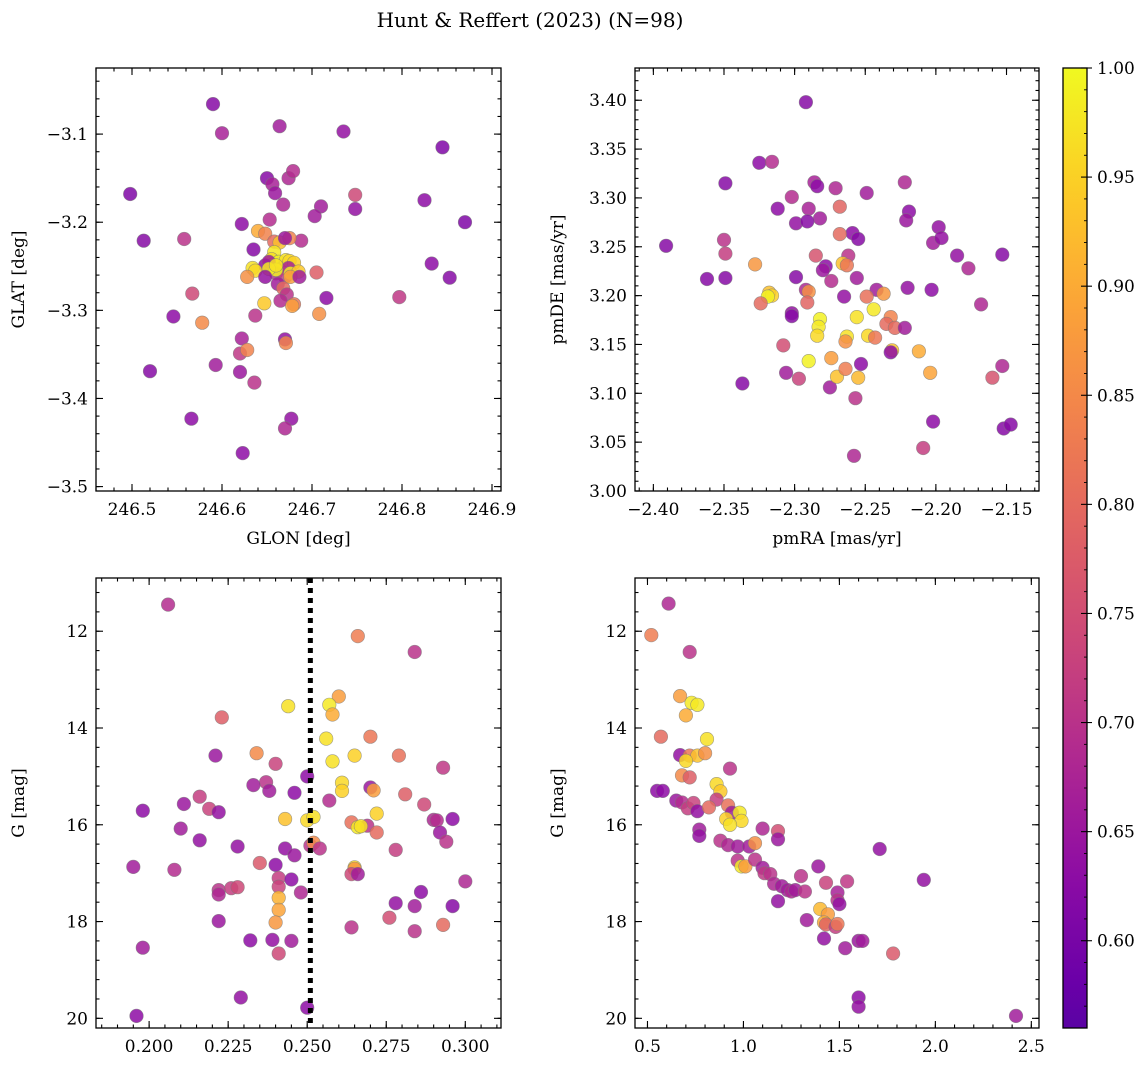  I want to click on colorbar-gradient, so click(1075, 548).